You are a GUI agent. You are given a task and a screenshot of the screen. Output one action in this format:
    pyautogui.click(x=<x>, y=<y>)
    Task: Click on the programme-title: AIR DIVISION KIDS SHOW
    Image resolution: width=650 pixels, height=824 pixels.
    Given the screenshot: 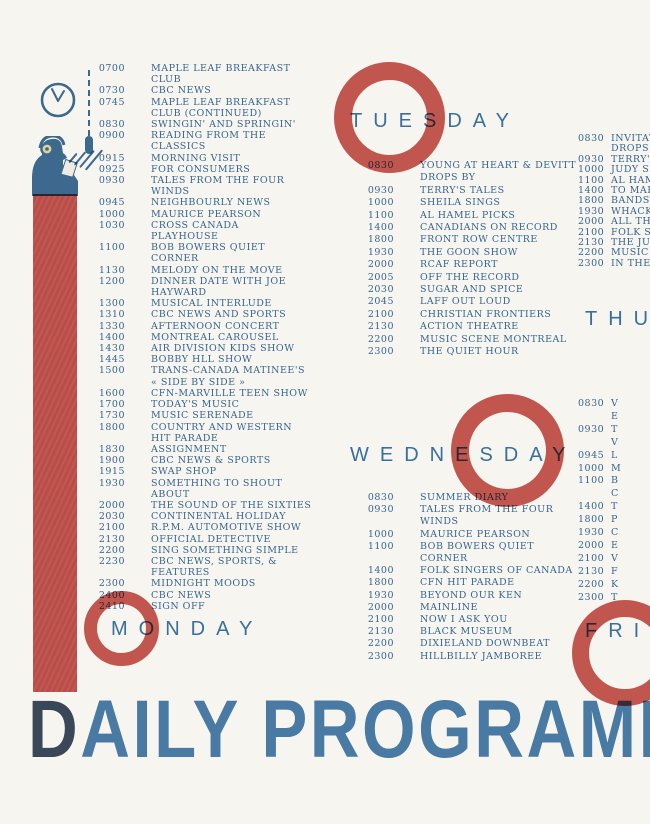 What is the action you would take?
    pyautogui.click(x=223, y=349)
    